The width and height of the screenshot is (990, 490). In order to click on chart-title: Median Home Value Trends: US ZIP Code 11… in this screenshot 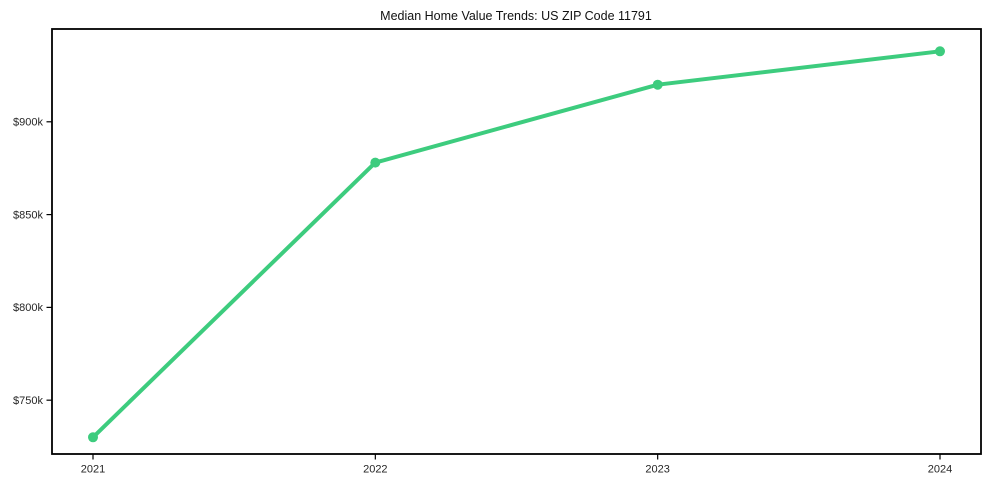, I will do `click(516, 16)`.